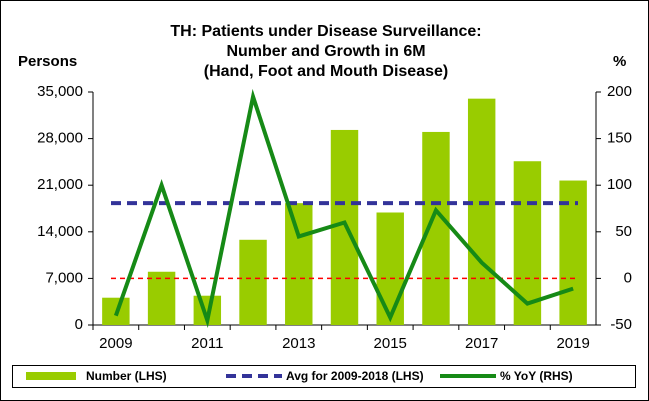  What do you see at coordinates (60, 184) in the screenshot?
I see `y-tick-label: 21,000` at bounding box center [60, 184].